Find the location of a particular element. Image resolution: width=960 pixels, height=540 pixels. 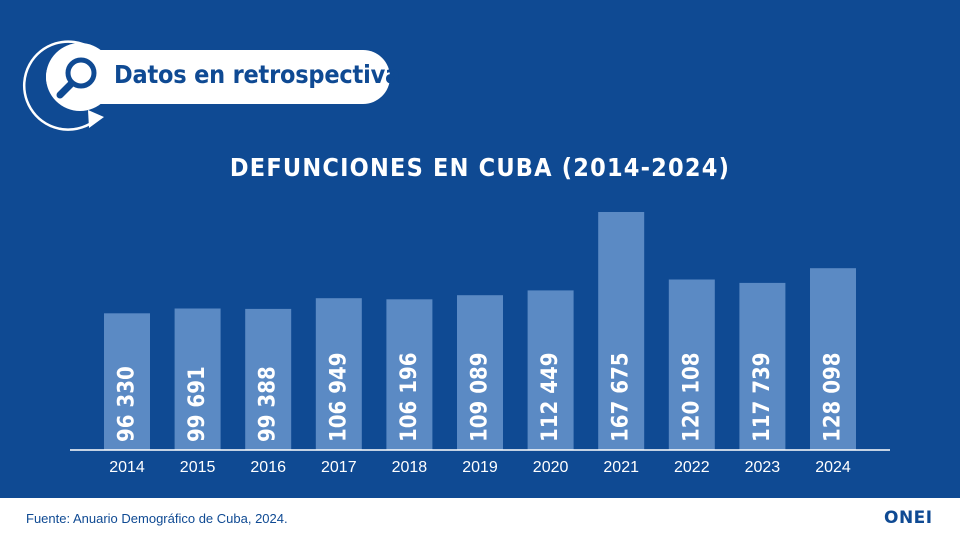

bar-2015 is located at coordinates (197, 379).